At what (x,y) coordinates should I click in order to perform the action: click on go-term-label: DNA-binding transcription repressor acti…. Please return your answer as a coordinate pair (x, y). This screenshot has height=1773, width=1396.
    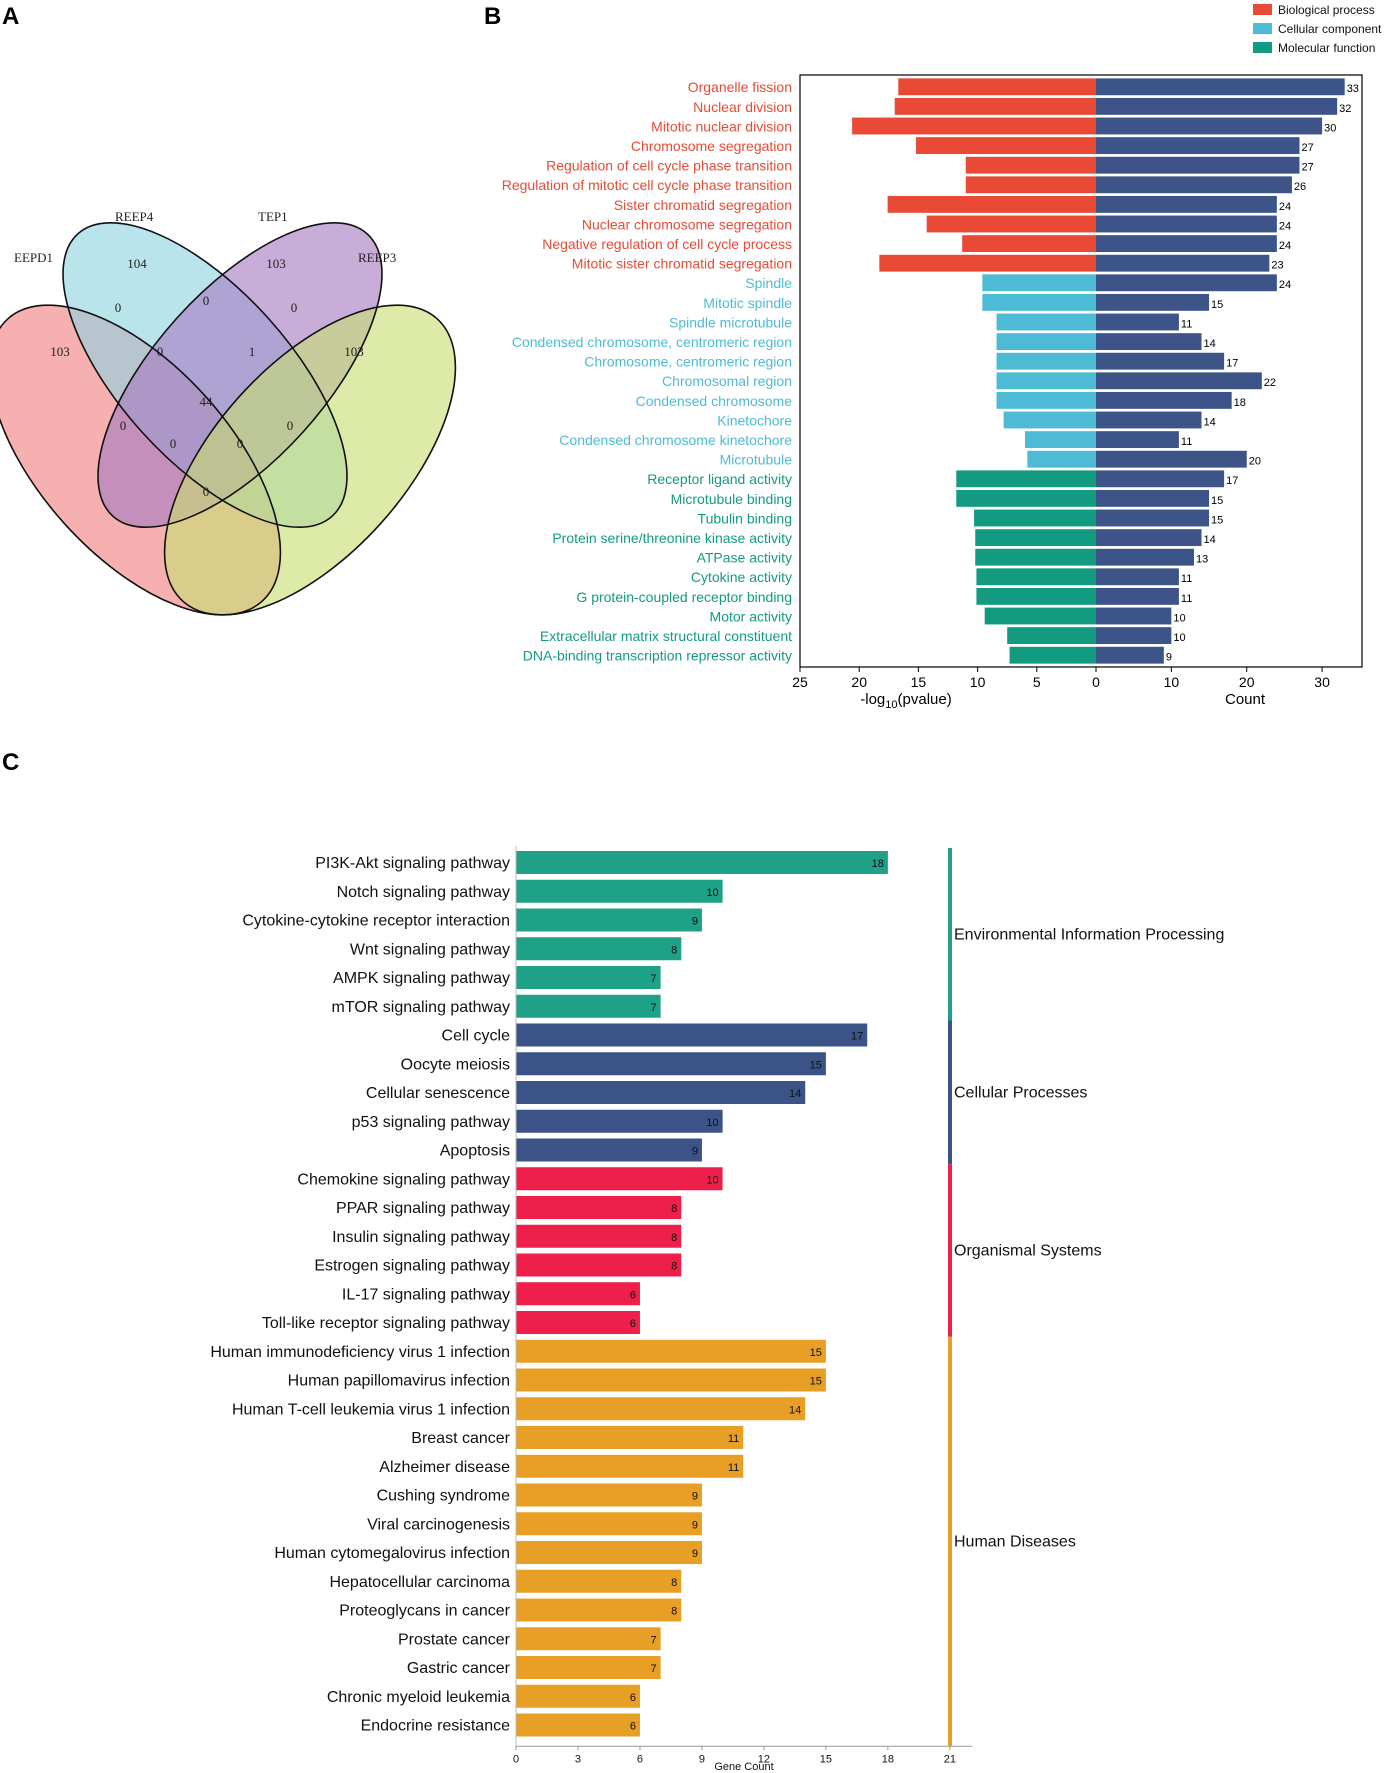
    Looking at the image, I should click on (657, 656).